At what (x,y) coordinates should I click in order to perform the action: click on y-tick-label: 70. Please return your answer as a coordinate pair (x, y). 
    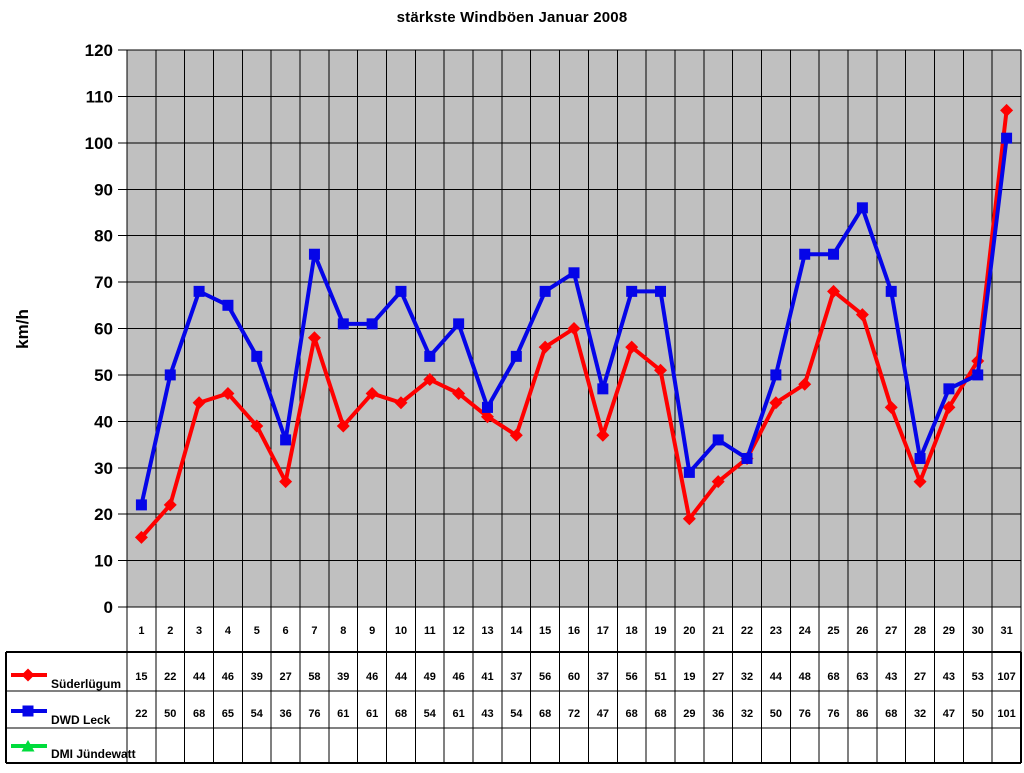
    Looking at the image, I should click on (103, 282).